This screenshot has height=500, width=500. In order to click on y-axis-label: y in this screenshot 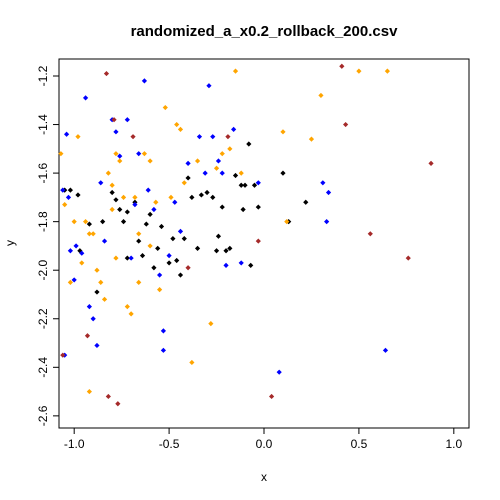, I will do `click(10, 243)`.